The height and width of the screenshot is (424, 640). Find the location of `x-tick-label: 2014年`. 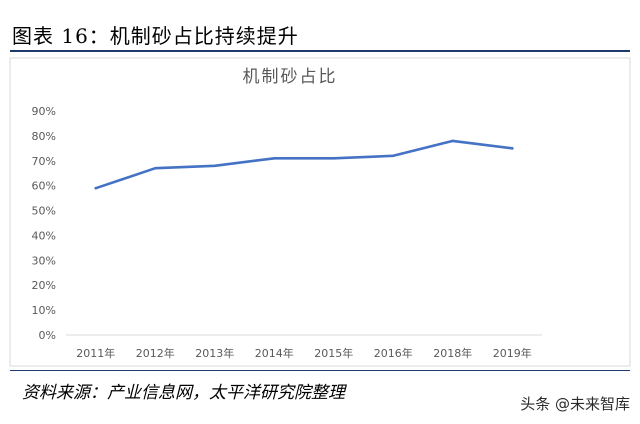

x-tick-label: 2014年 is located at coordinates (274, 353).